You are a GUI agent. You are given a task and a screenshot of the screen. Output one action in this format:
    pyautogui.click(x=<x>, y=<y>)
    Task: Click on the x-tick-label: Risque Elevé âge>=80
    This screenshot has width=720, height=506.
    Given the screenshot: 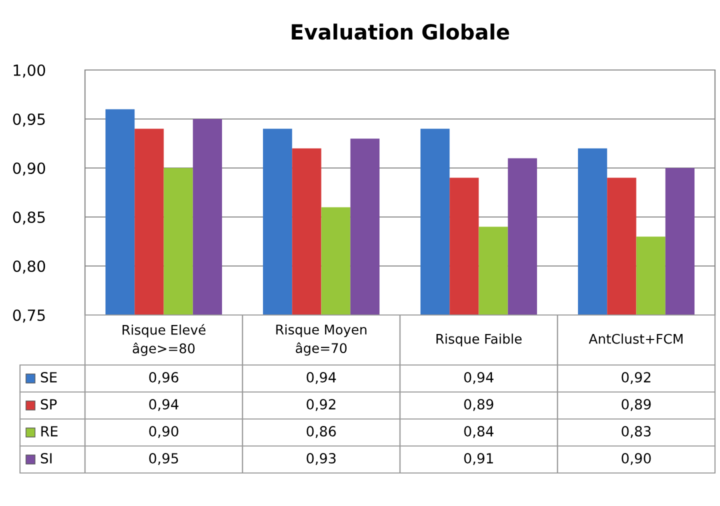 What is the action you would take?
    pyautogui.click(x=164, y=340)
    